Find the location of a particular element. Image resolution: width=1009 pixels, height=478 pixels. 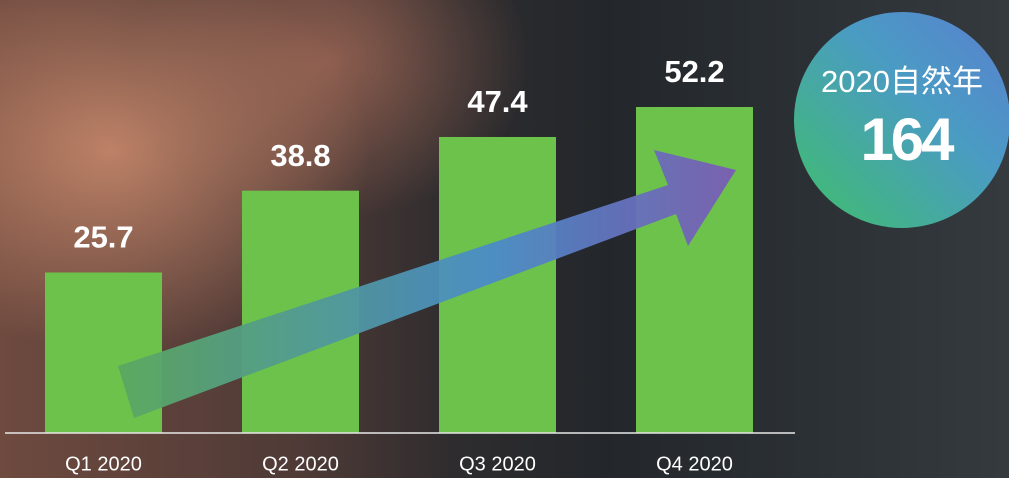

value-label: 47.4 is located at coordinates (497, 101).